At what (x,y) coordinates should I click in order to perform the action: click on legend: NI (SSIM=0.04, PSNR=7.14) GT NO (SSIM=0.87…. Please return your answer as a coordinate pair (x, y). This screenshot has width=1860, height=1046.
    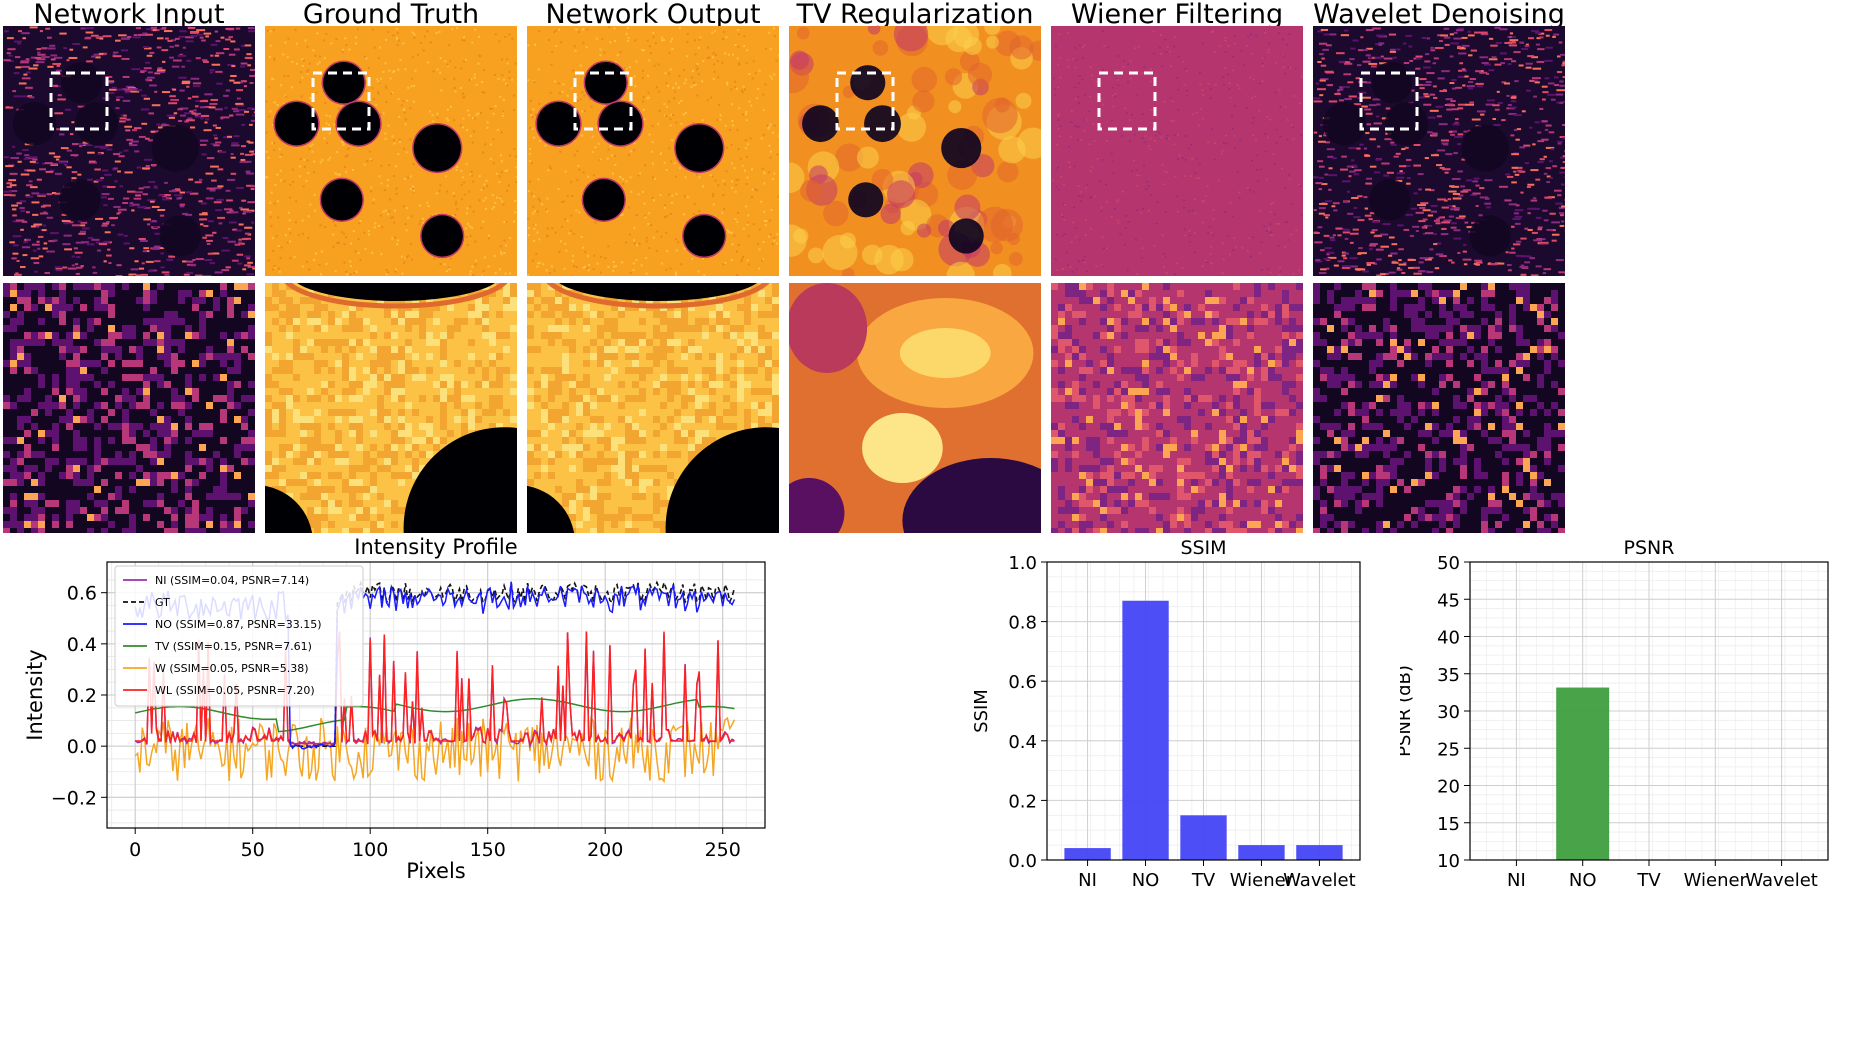
    Looking at the image, I should click on (239, 636).